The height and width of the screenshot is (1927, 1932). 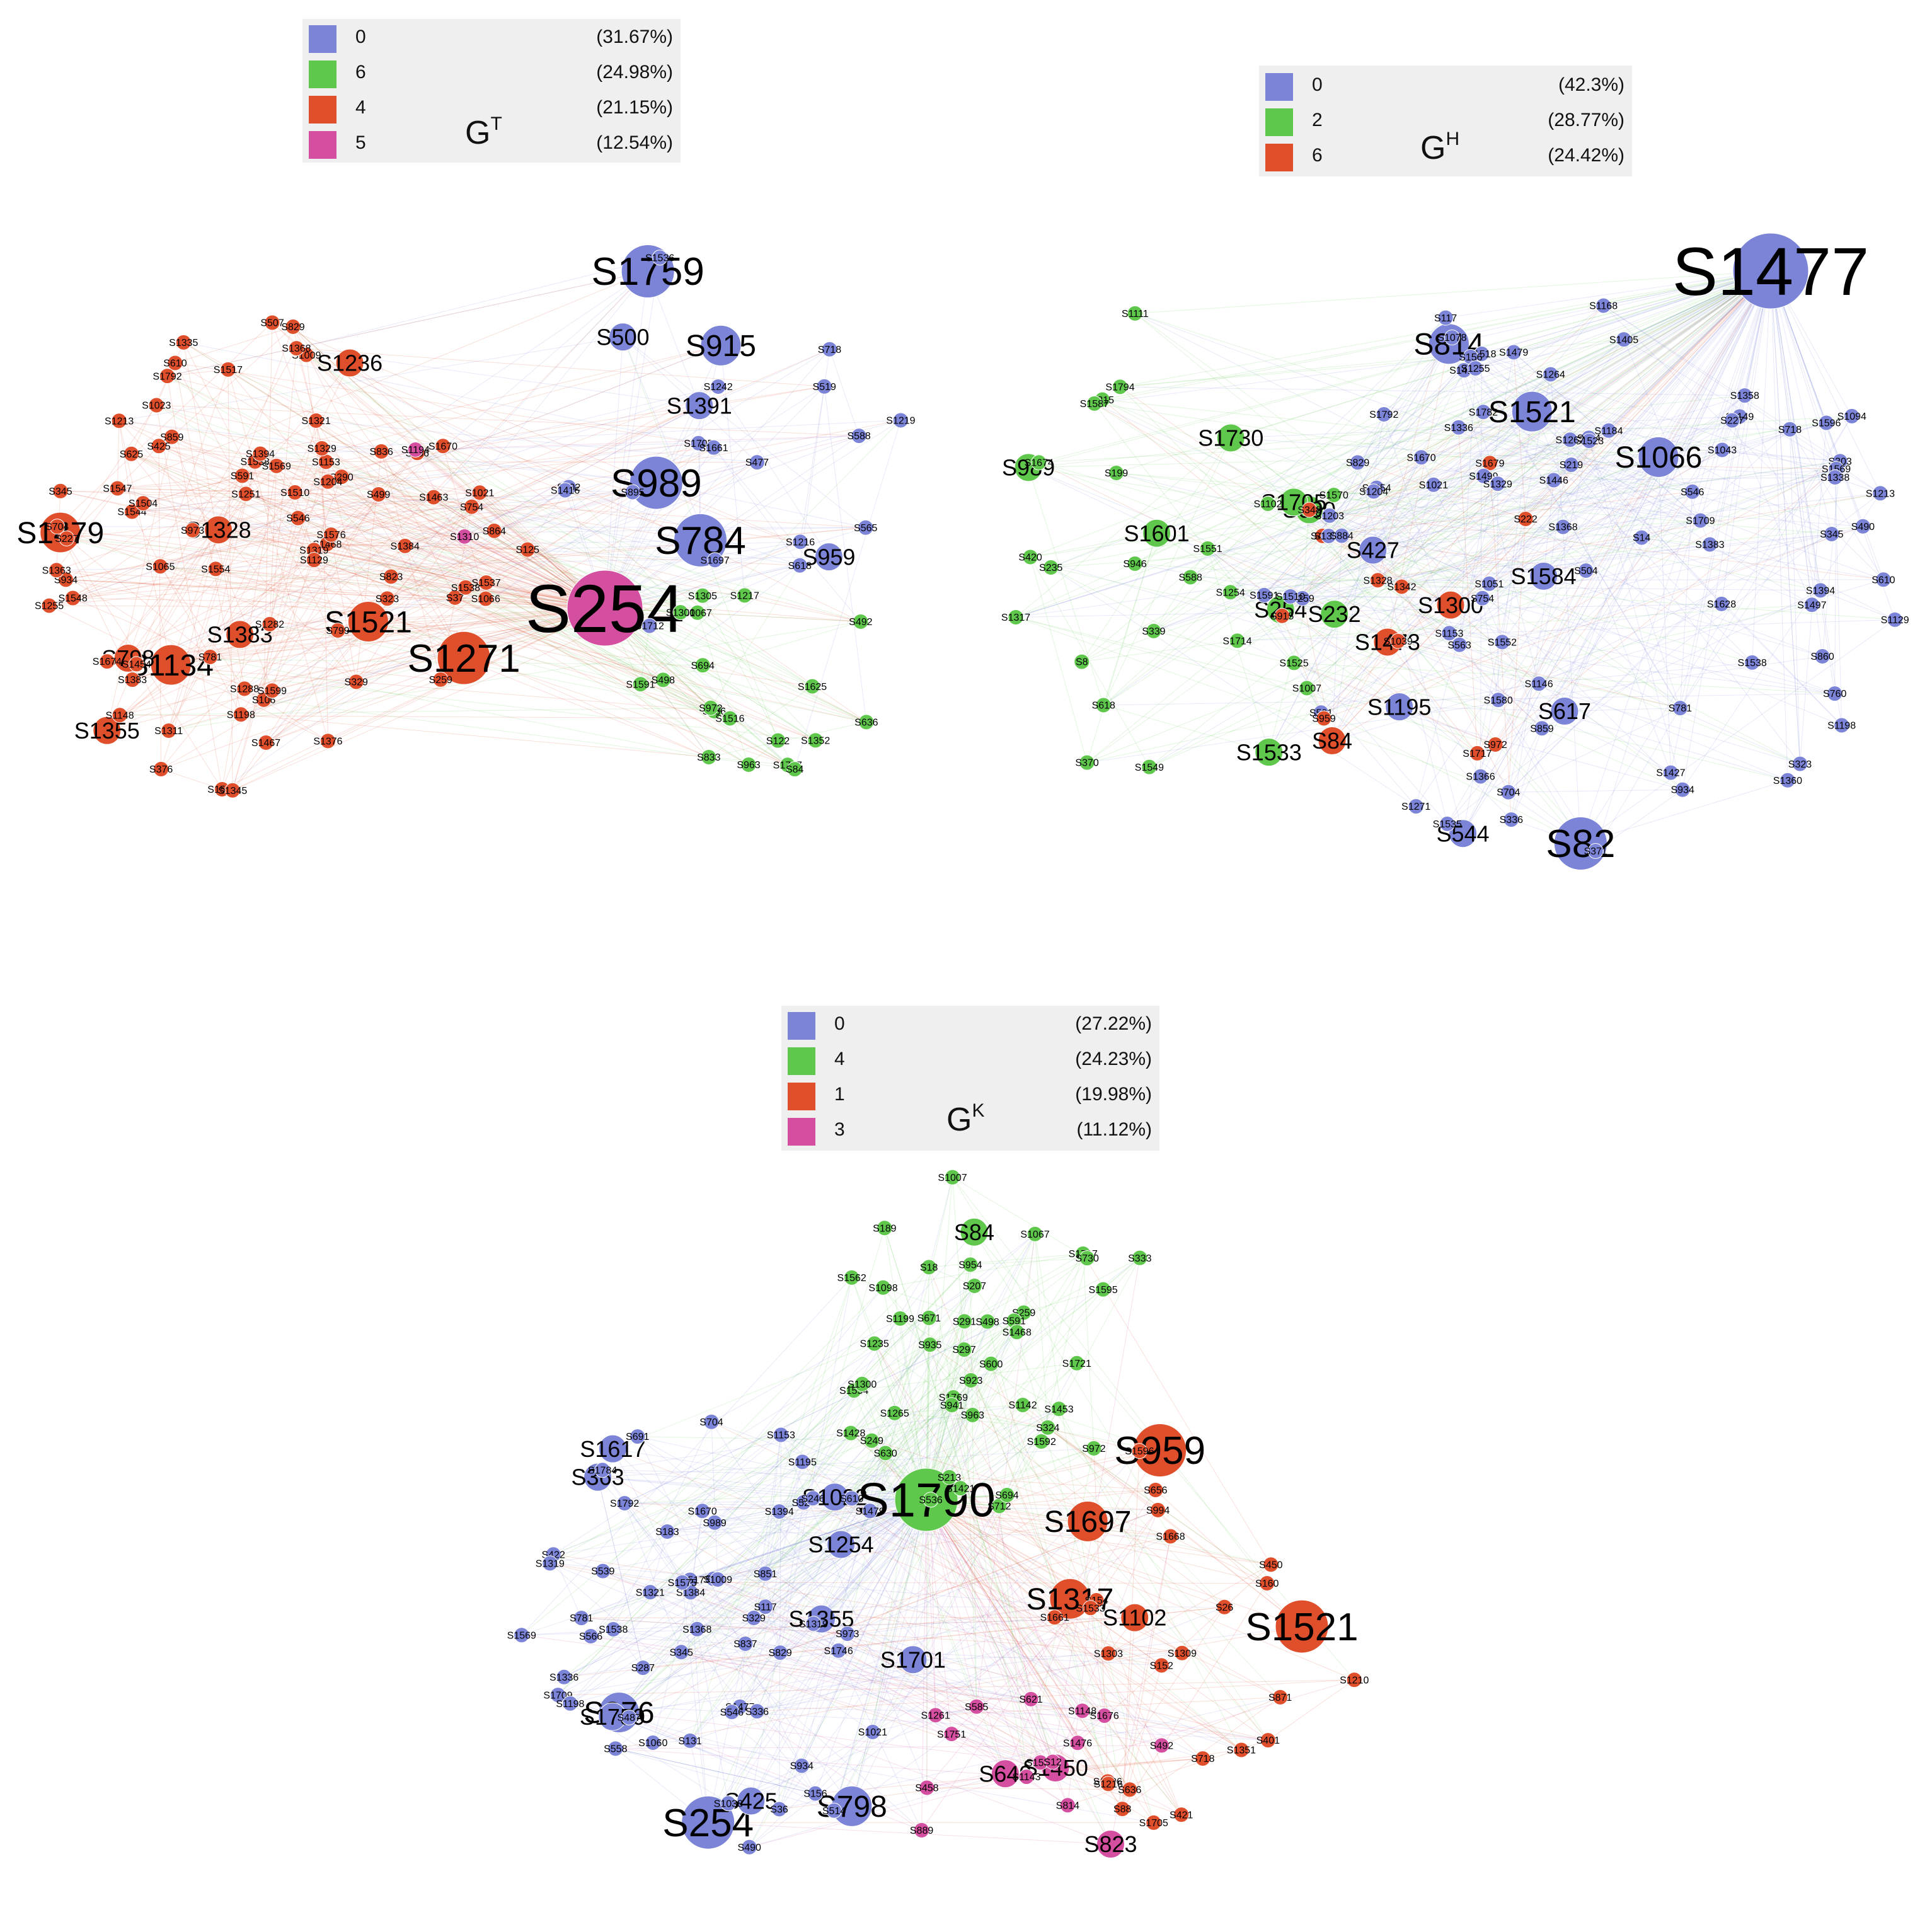 What do you see at coordinates (812, 686) in the screenshot?
I see `graph-node: S1625` at bounding box center [812, 686].